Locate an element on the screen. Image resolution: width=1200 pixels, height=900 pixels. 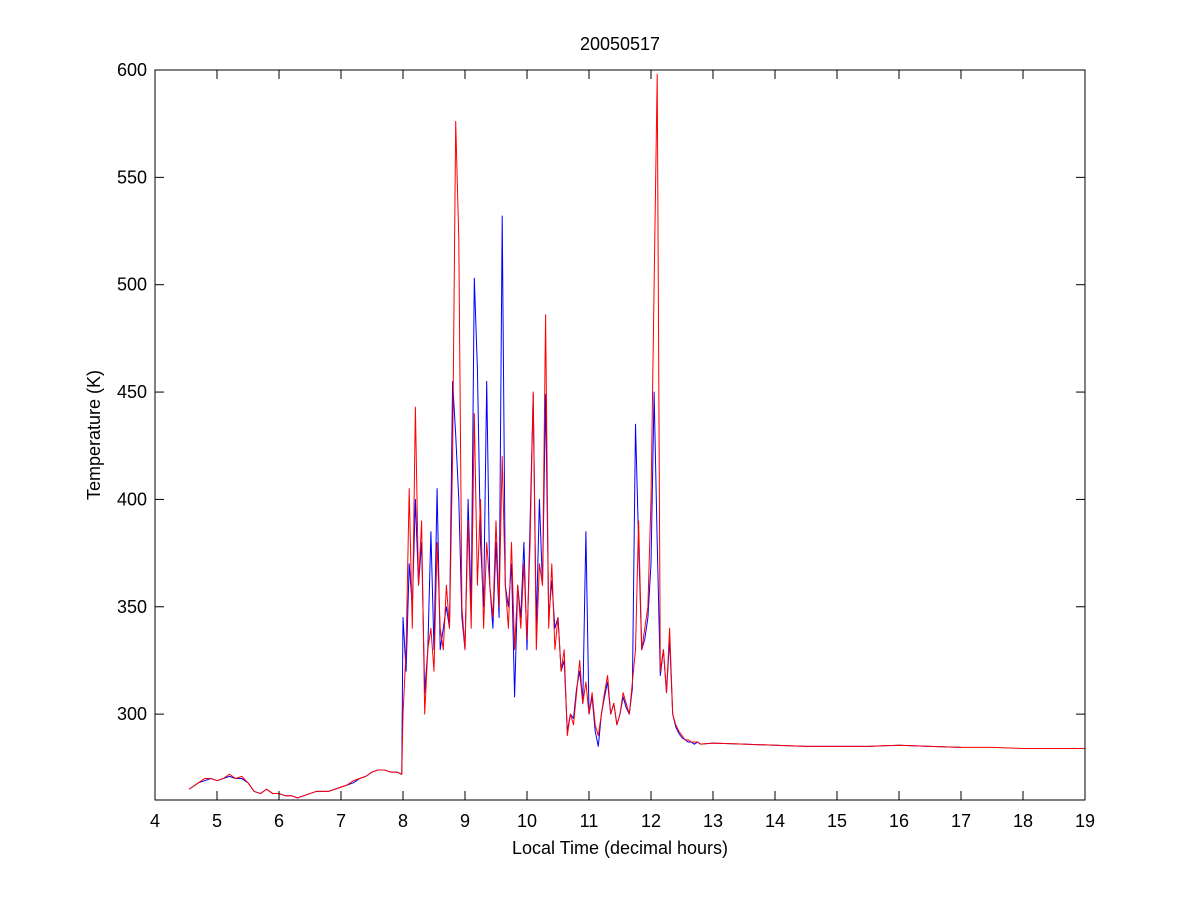
x-tick-label: 5 is located at coordinates (217, 821).